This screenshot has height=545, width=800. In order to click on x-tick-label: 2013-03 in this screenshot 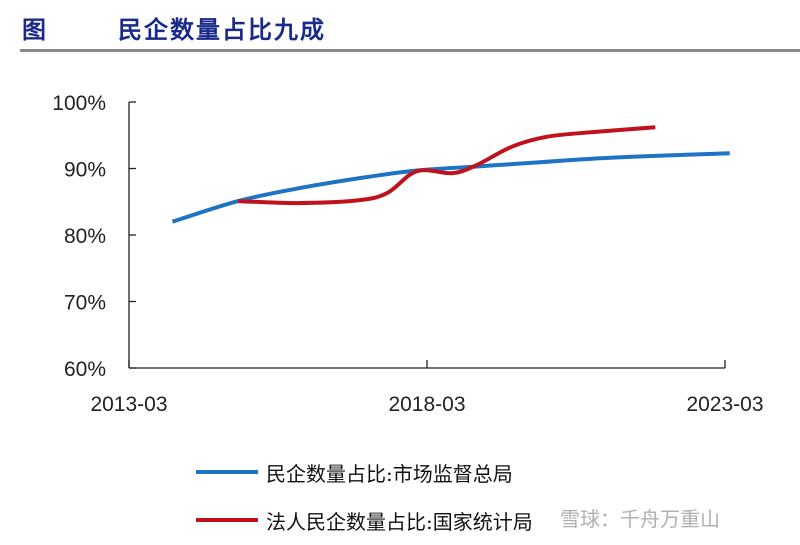, I will do `click(128, 404)`.